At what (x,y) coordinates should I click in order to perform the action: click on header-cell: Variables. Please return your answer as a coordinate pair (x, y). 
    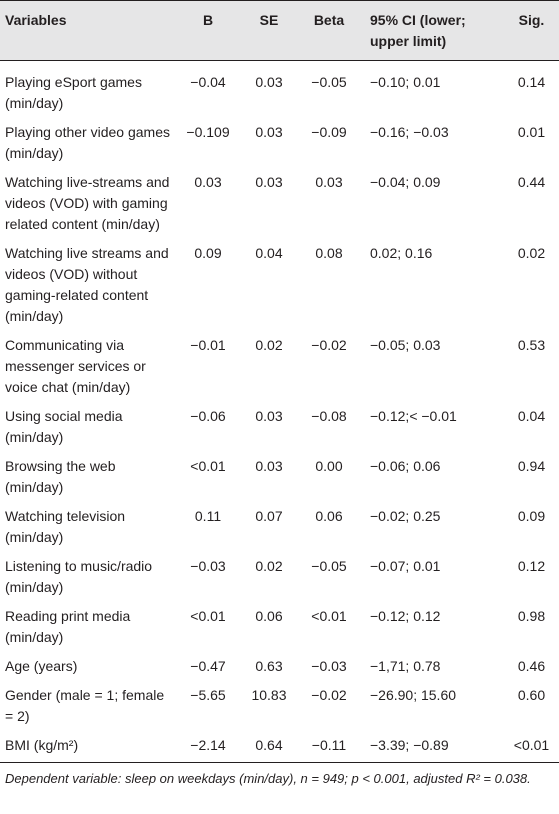
    Looking at the image, I should click on (88, 30).